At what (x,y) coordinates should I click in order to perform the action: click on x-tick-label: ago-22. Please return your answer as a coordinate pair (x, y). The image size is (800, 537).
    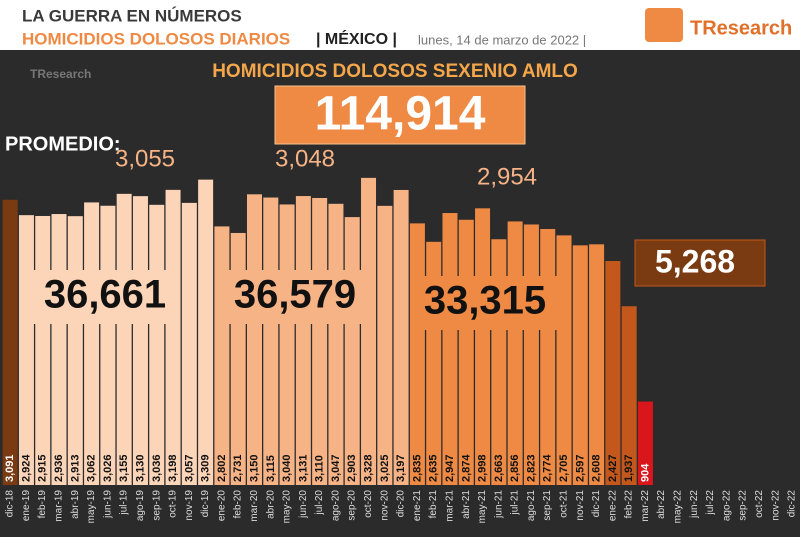
    Looking at the image, I should click on (726, 506).